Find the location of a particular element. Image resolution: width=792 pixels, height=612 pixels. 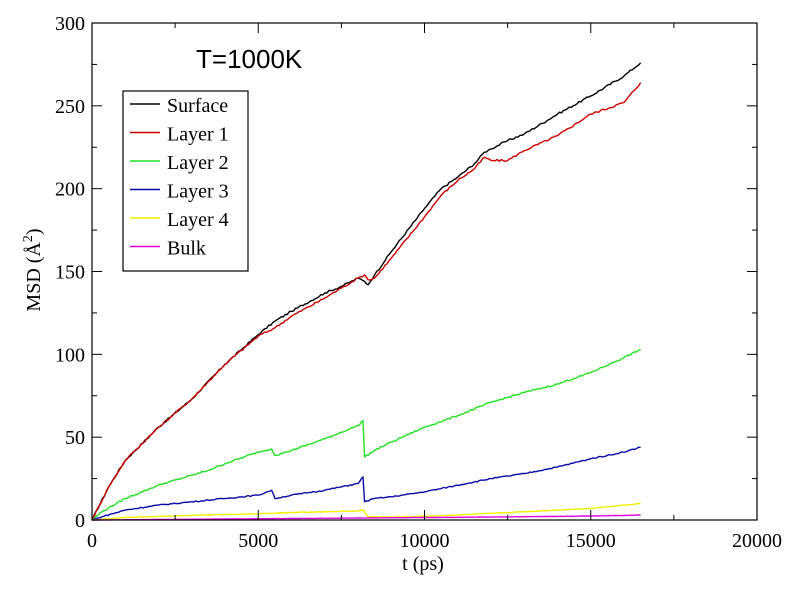

legend-label: Layer 2 is located at coordinates (198, 163).